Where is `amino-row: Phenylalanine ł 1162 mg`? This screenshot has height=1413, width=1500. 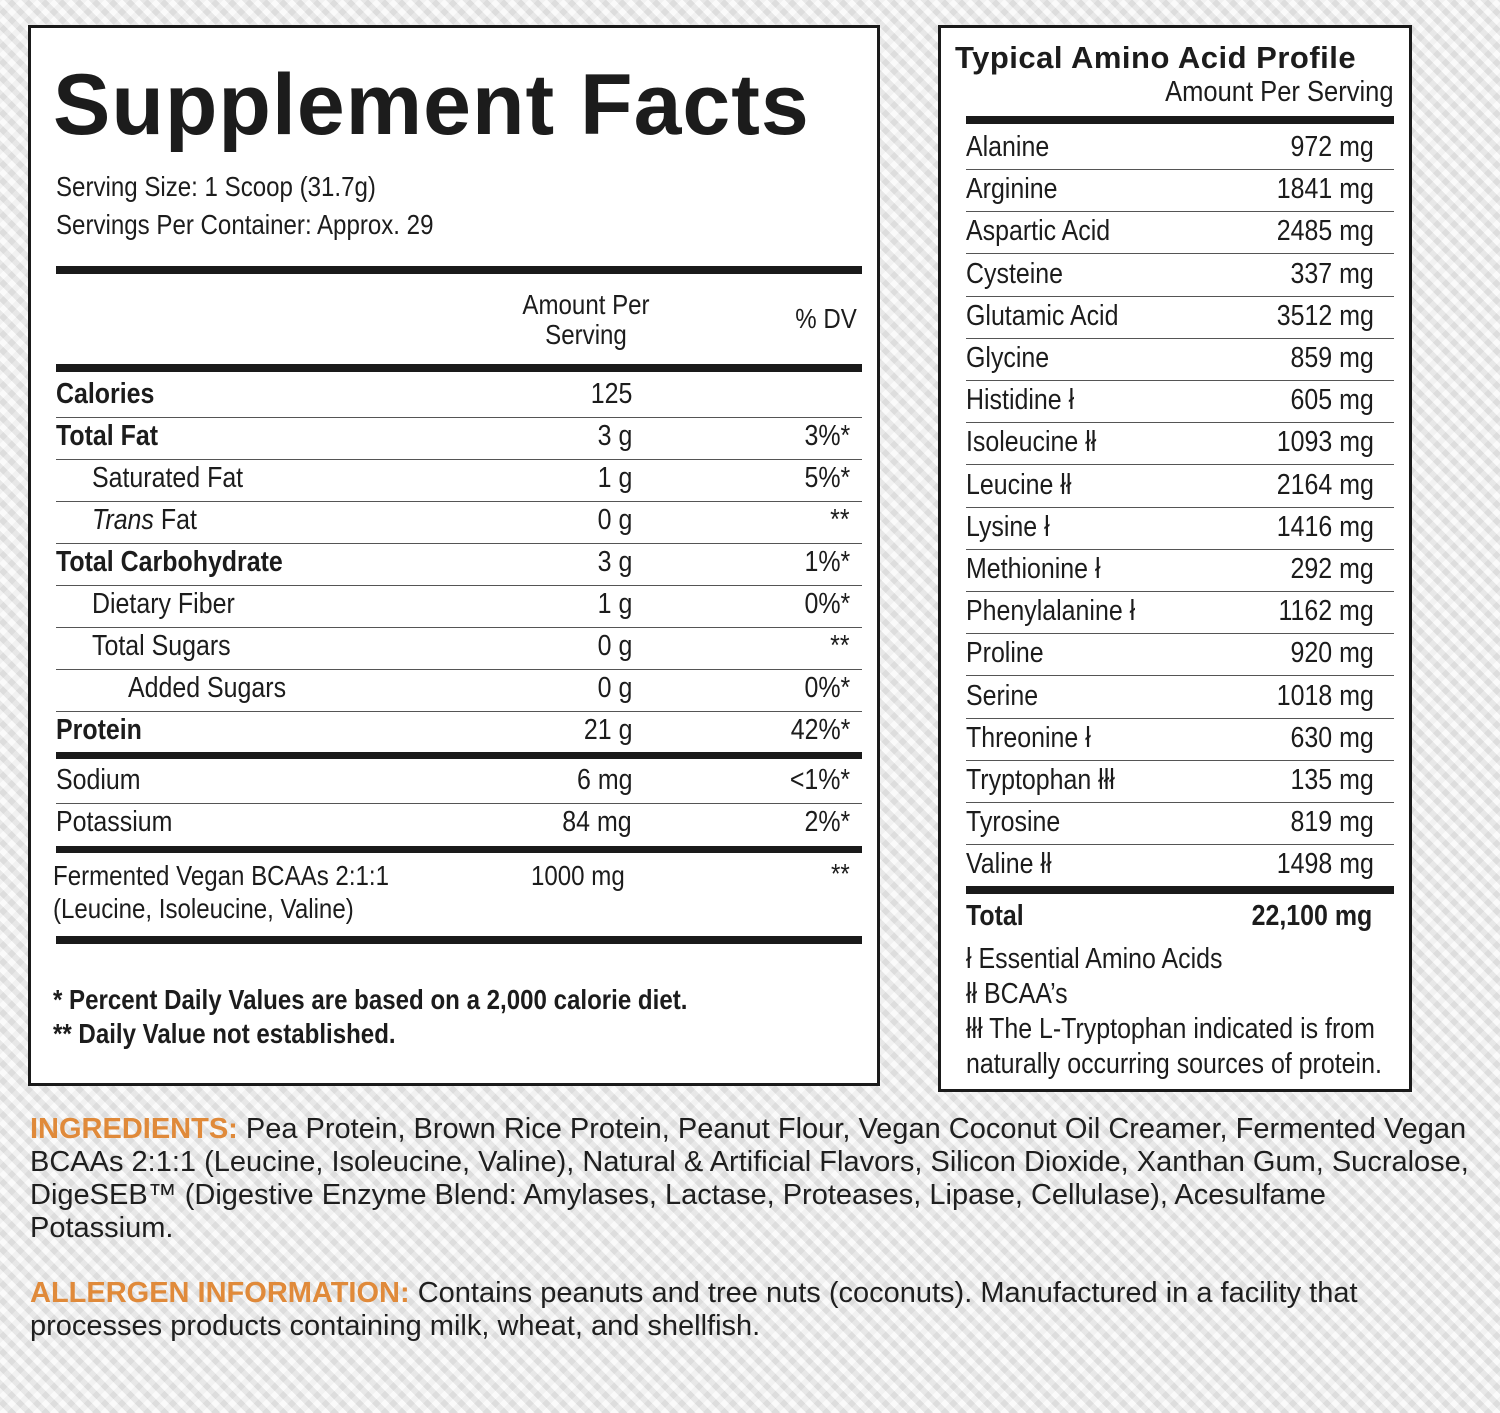
amino-row: Phenylalanine ł 1162 mg is located at coordinates (1180, 613).